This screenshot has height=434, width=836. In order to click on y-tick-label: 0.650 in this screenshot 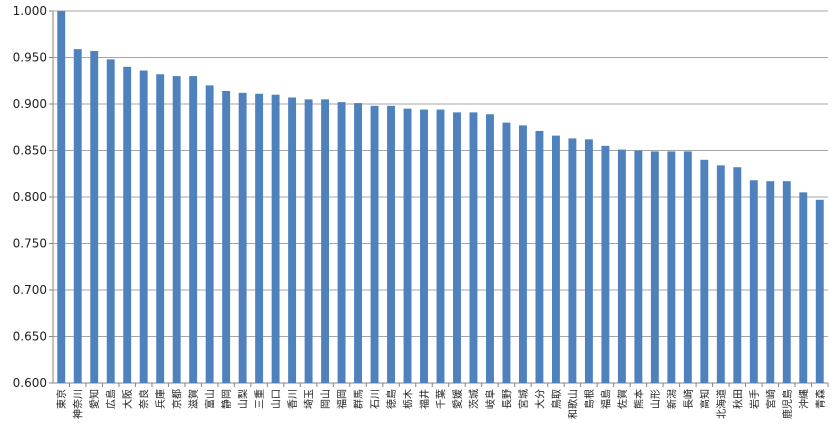, I will do `click(30, 337)`.